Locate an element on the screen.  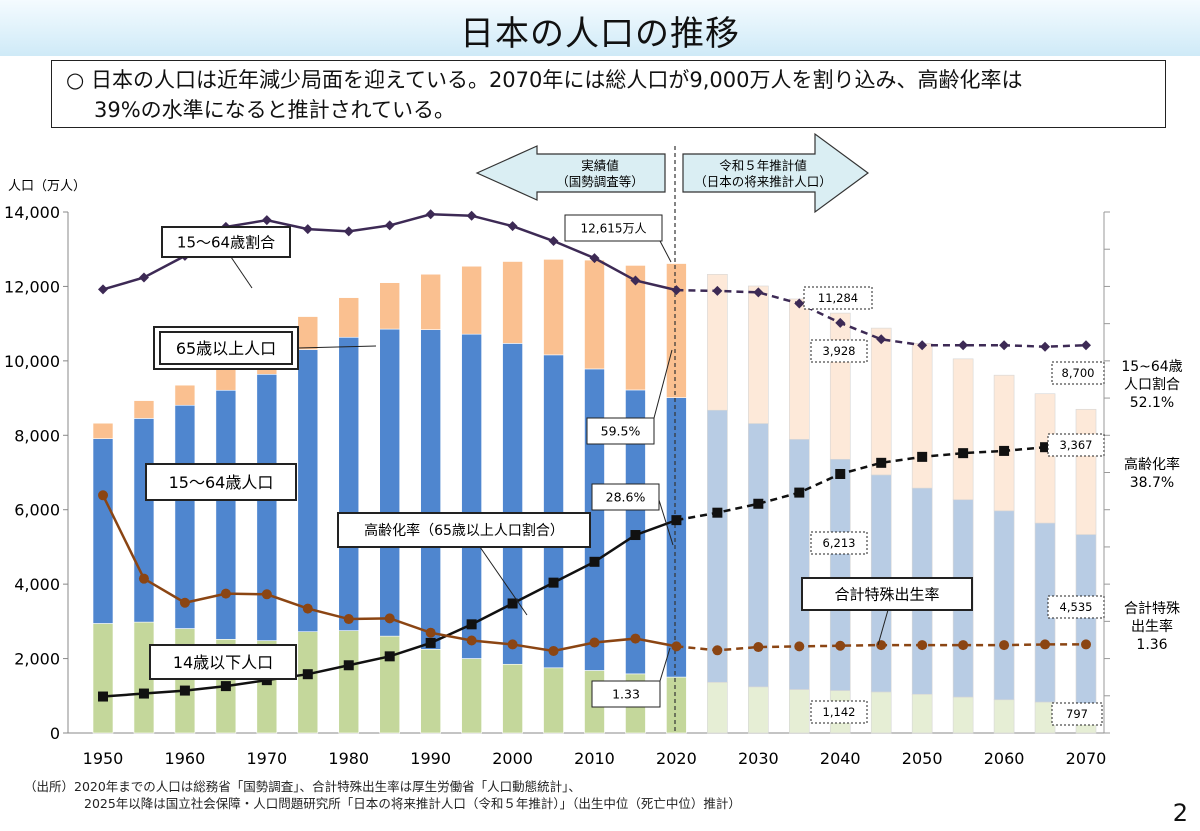
working-ratio-box is located at coordinates (226, 242).